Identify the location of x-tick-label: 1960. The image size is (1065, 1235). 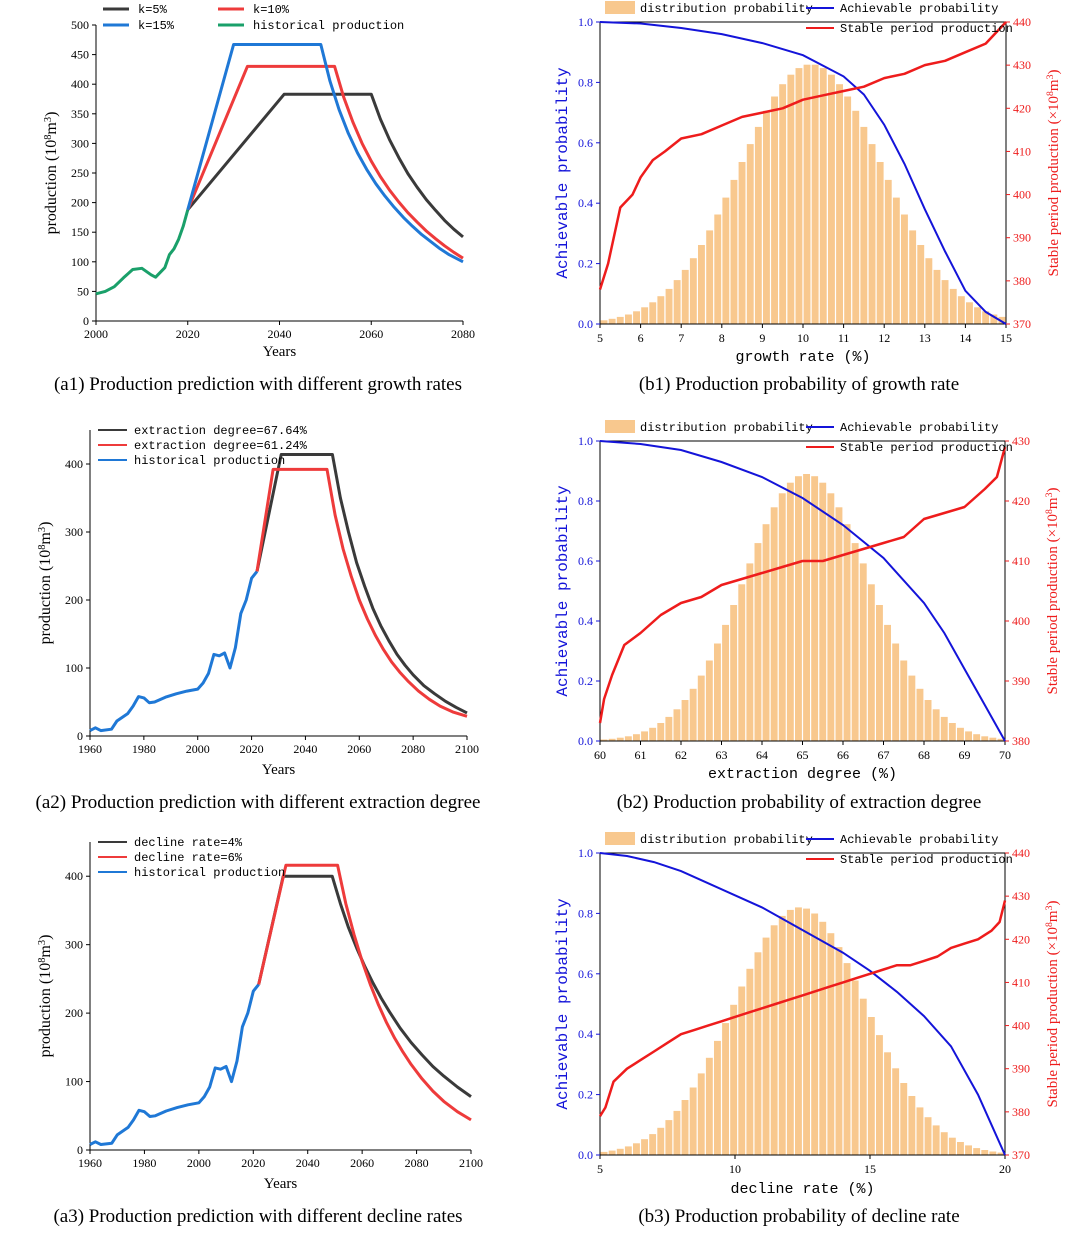
(90, 1163).